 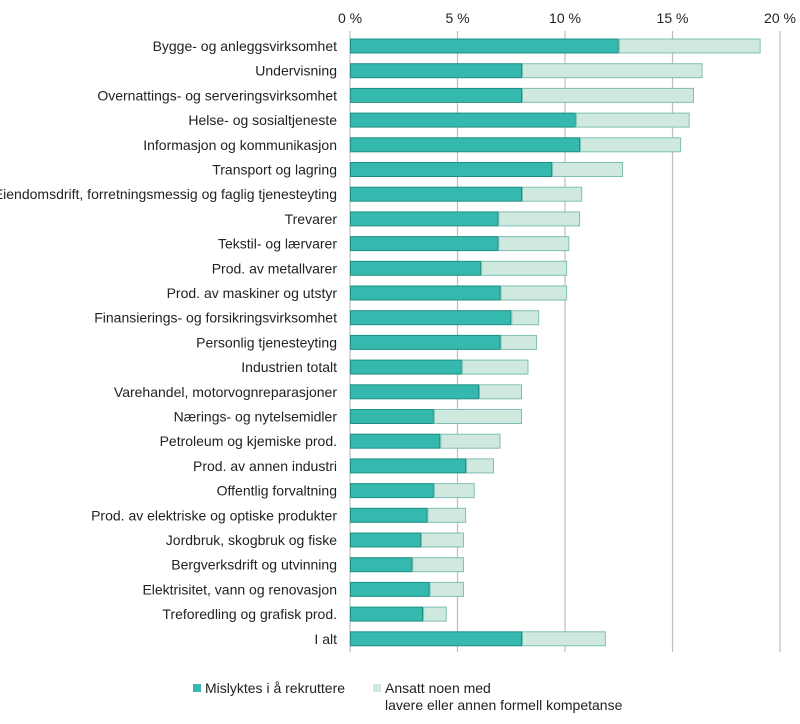 What do you see at coordinates (275, 688) in the screenshot?
I see `legend-label-mislyktes: Mislyktes i å rekruttere` at bounding box center [275, 688].